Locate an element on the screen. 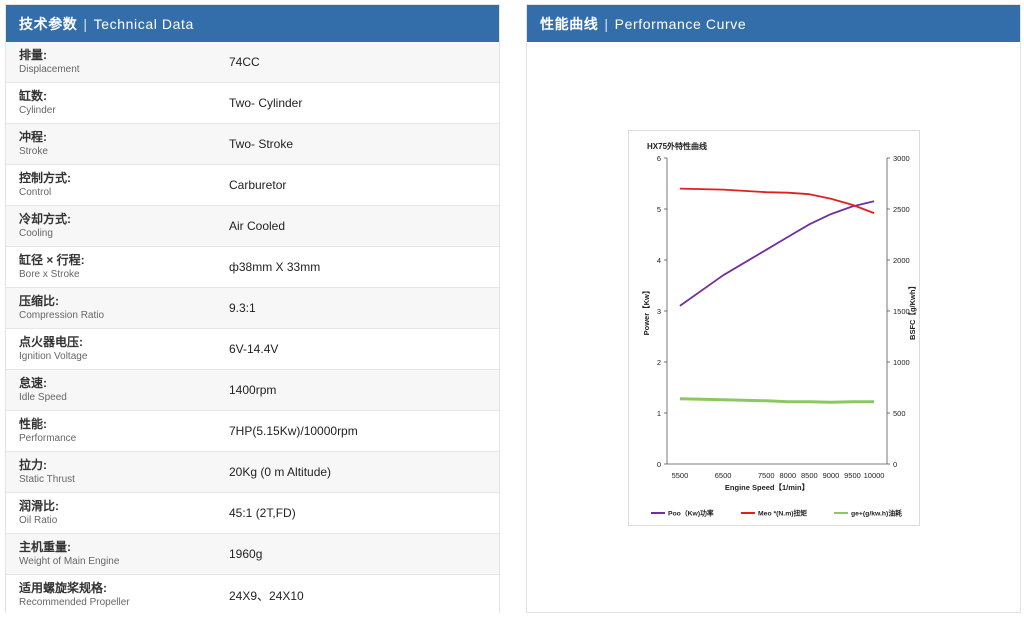 The height and width of the screenshot is (620, 1024). legend-label: ge+(g/kw.h)油耗 is located at coordinates (876, 513).